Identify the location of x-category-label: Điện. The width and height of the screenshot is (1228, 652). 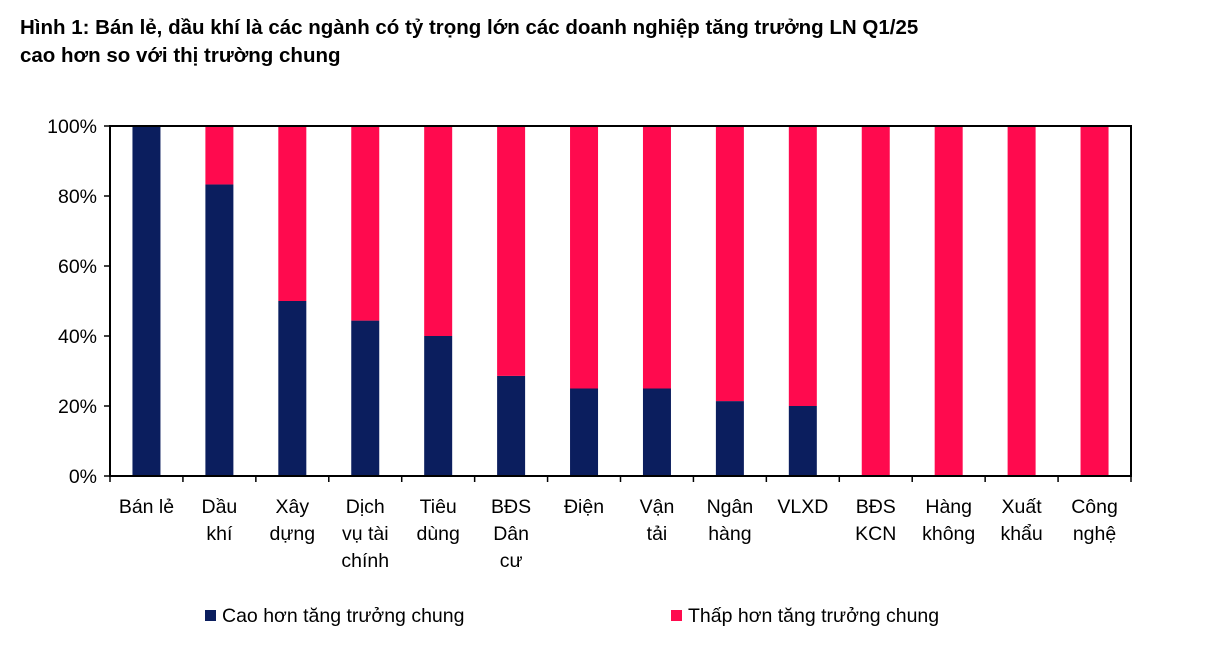
(584, 507).